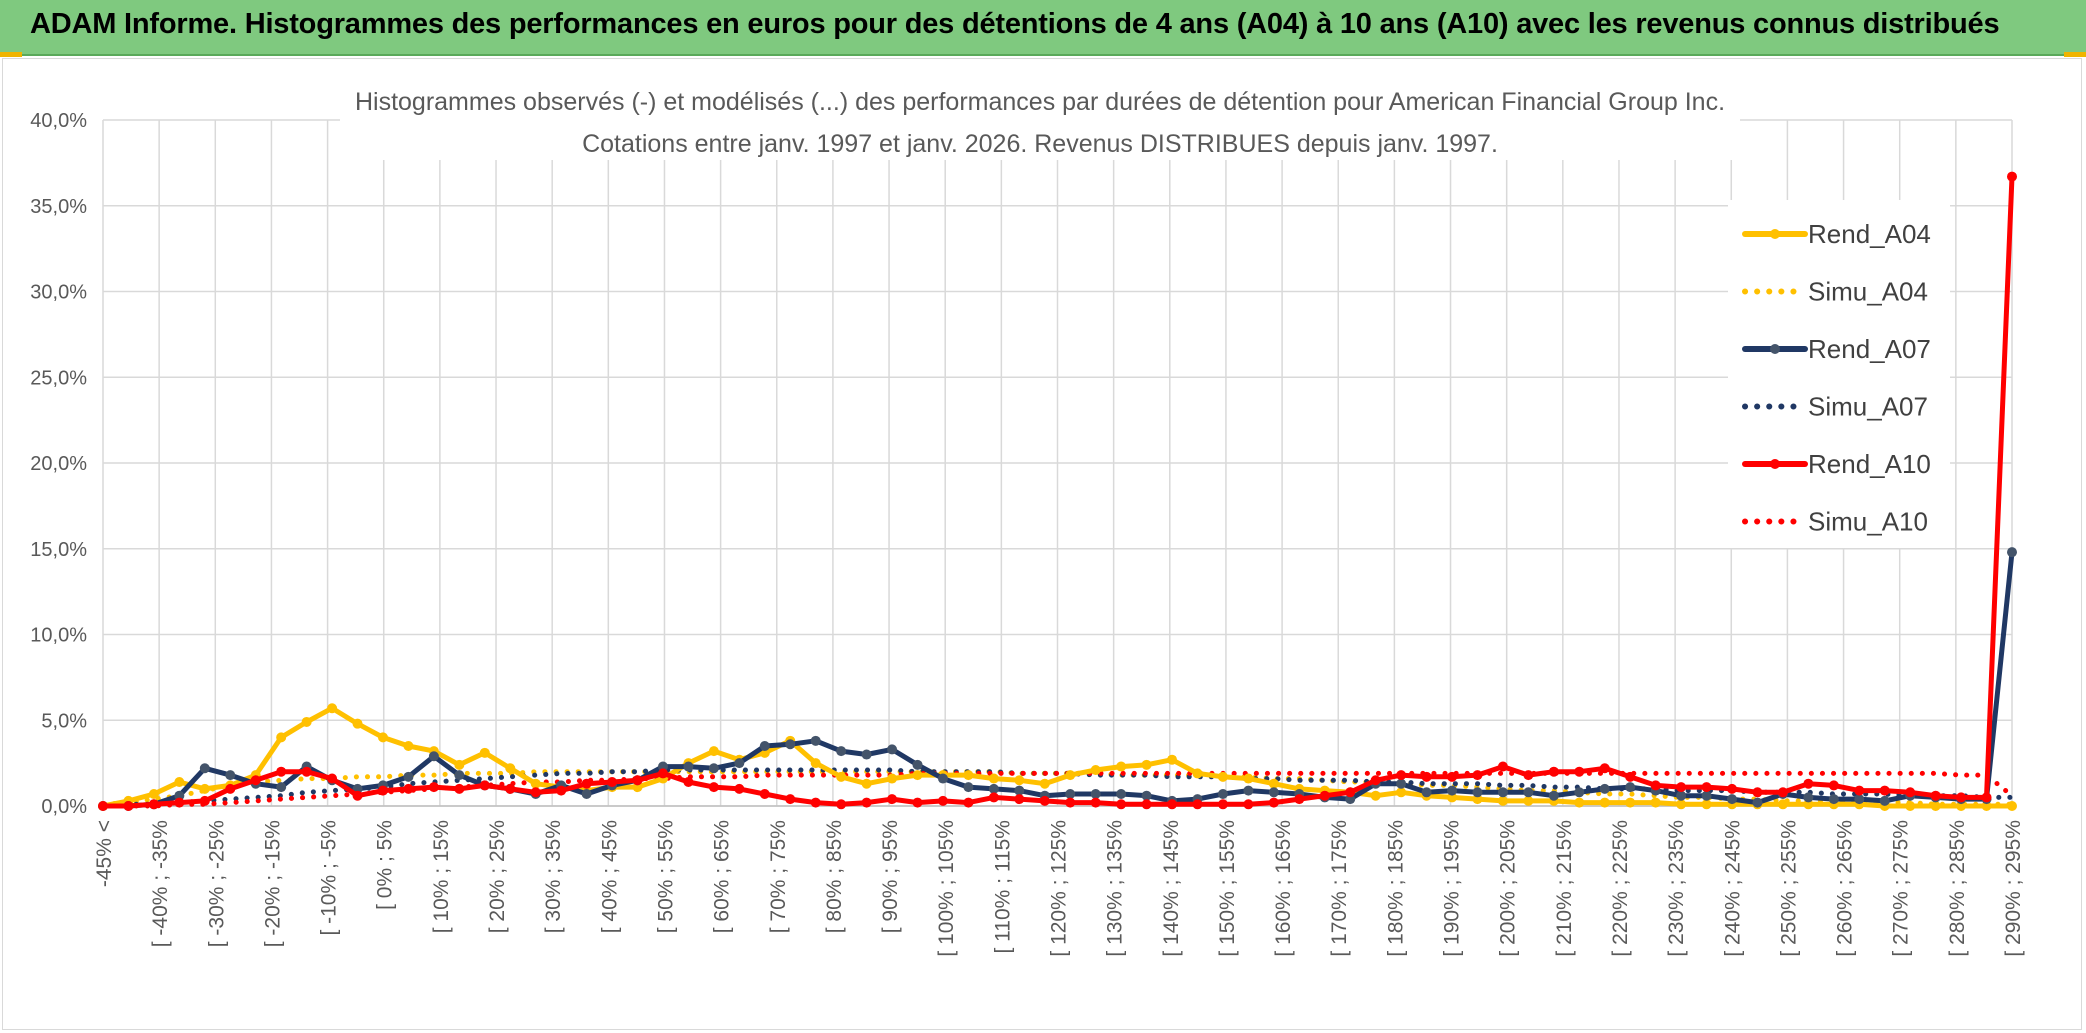  Describe the element at coordinates (1564, 888) in the screenshot. I see `x-tick-label: [ 210% ; 215%` at that location.